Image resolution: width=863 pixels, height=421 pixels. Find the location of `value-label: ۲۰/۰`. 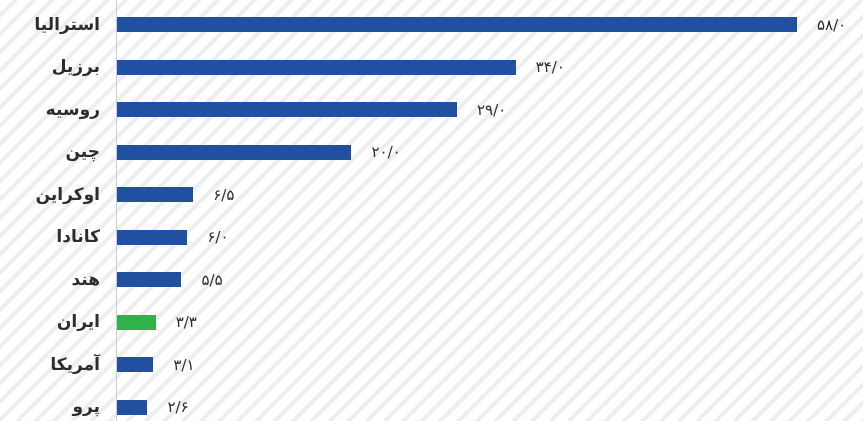

value-label: ۲۰/۰ is located at coordinates (386, 152).